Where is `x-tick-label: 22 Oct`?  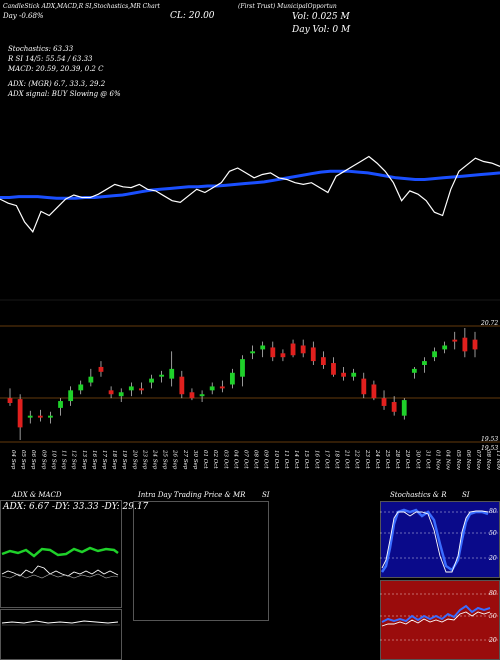
x-tick-label: 22 Oct is located at coordinates (357, 459).